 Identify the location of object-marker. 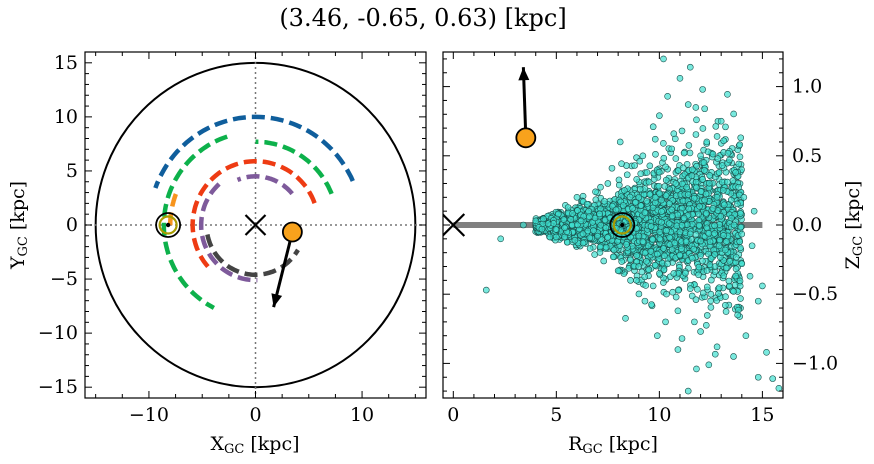
(526, 138).